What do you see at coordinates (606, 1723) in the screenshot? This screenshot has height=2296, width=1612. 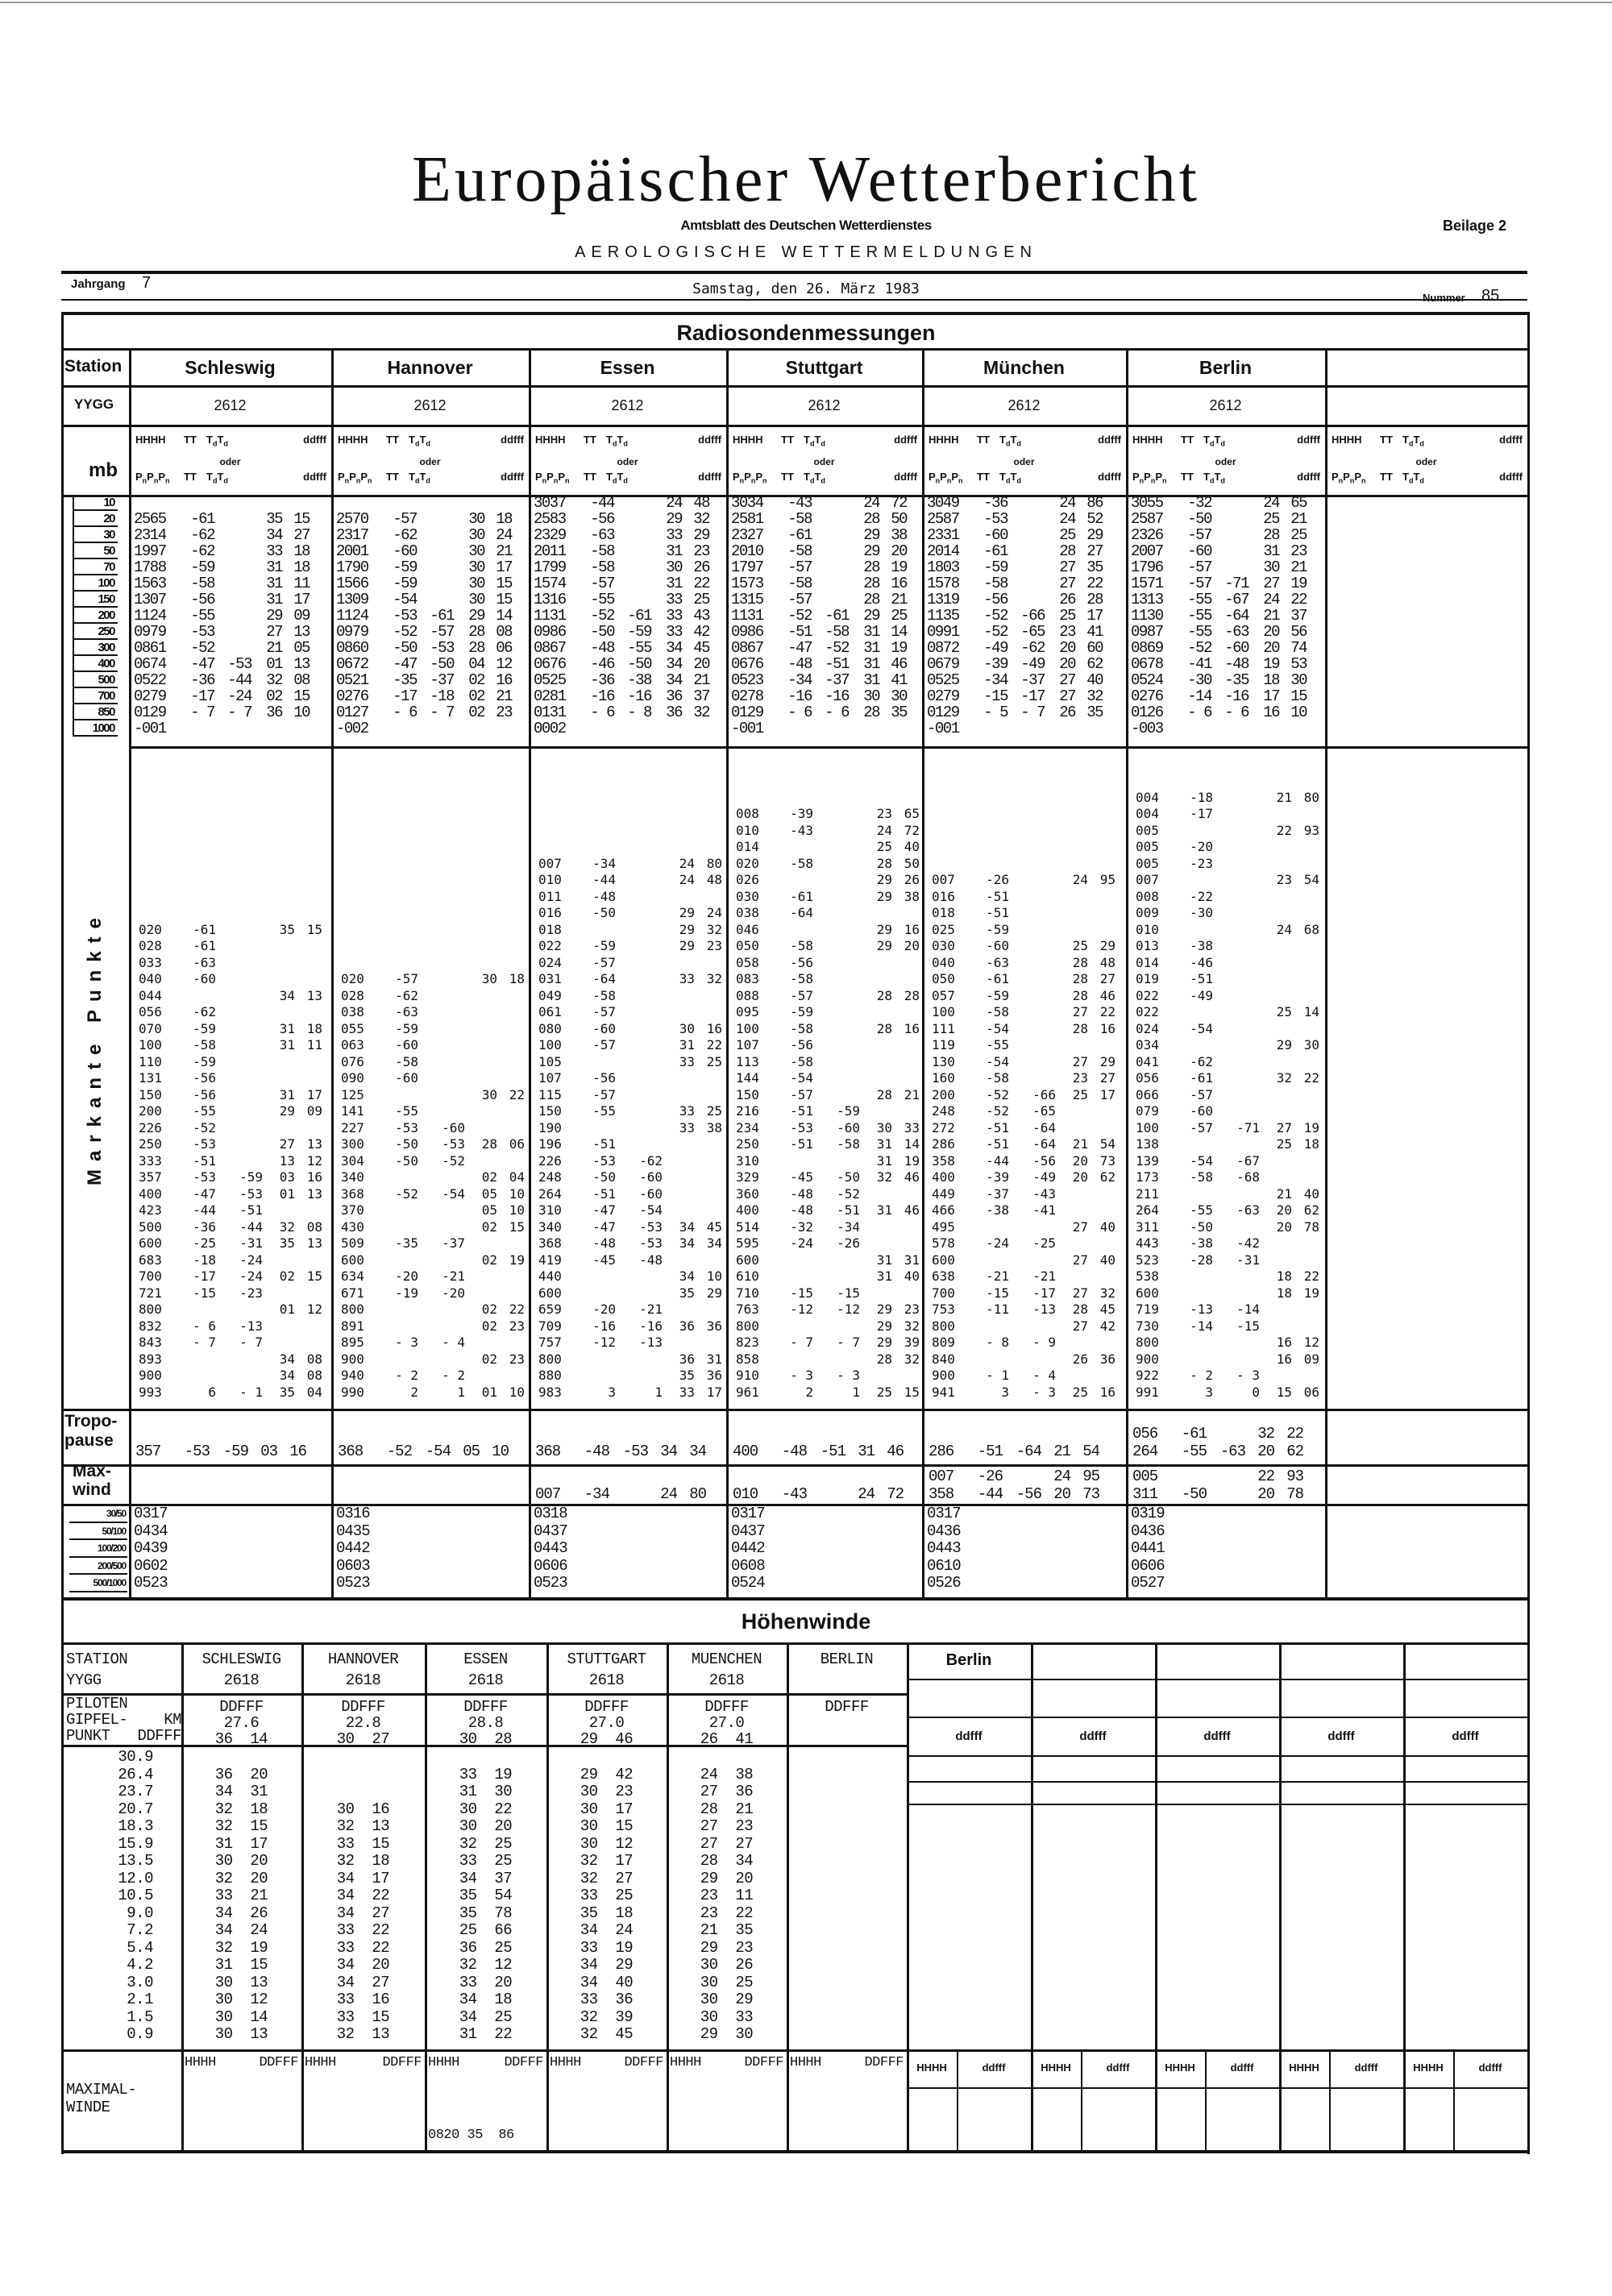 I see `summit-height: 27.0` at bounding box center [606, 1723].